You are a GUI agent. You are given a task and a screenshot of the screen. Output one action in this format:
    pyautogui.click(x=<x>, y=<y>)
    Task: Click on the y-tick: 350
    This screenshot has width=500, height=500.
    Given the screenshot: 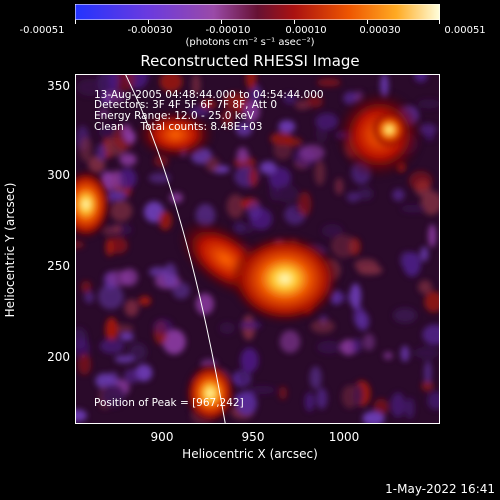 What is the action you would take?
    pyautogui.click(x=58, y=86)
    